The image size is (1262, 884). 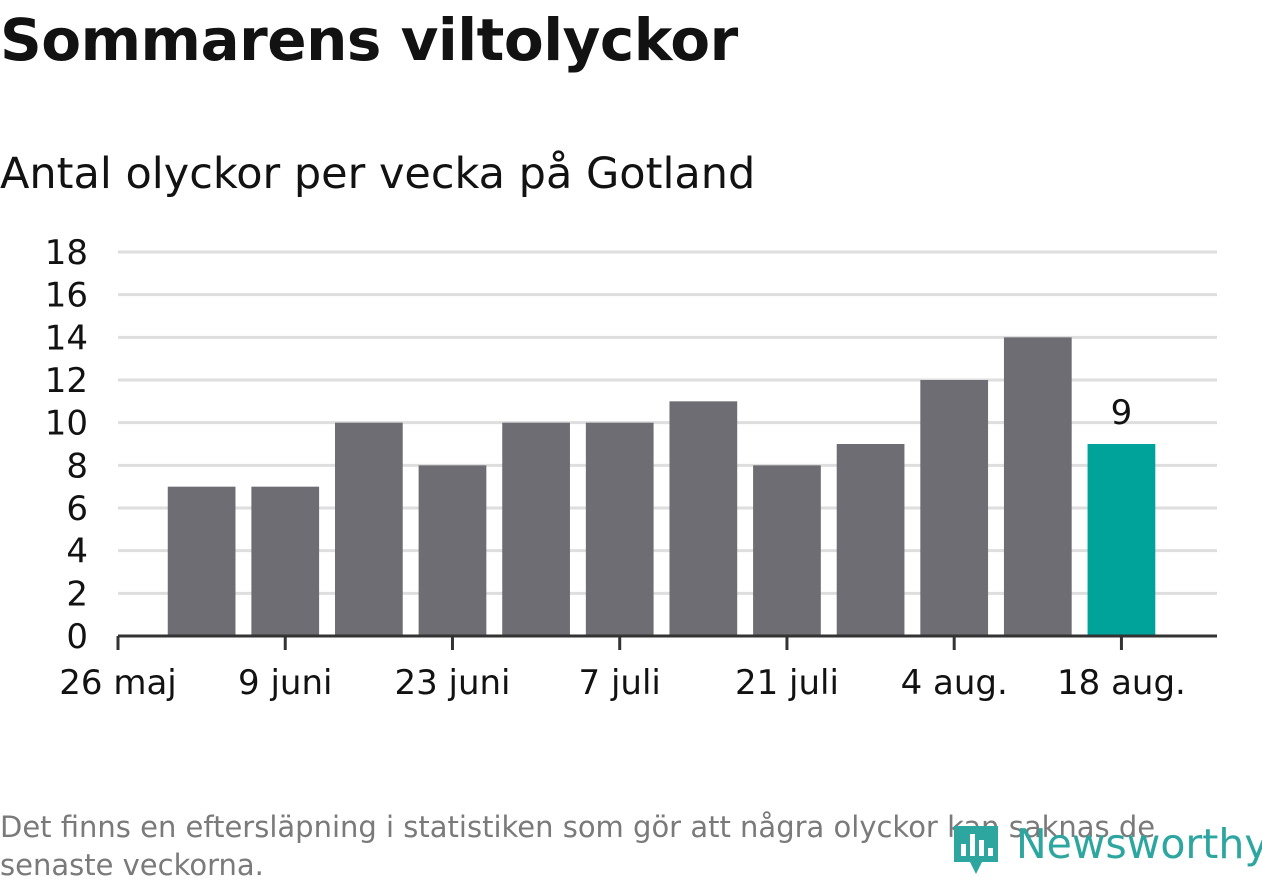 What do you see at coordinates (66, 381) in the screenshot?
I see `y-tick-label: 12` at bounding box center [66, 381].